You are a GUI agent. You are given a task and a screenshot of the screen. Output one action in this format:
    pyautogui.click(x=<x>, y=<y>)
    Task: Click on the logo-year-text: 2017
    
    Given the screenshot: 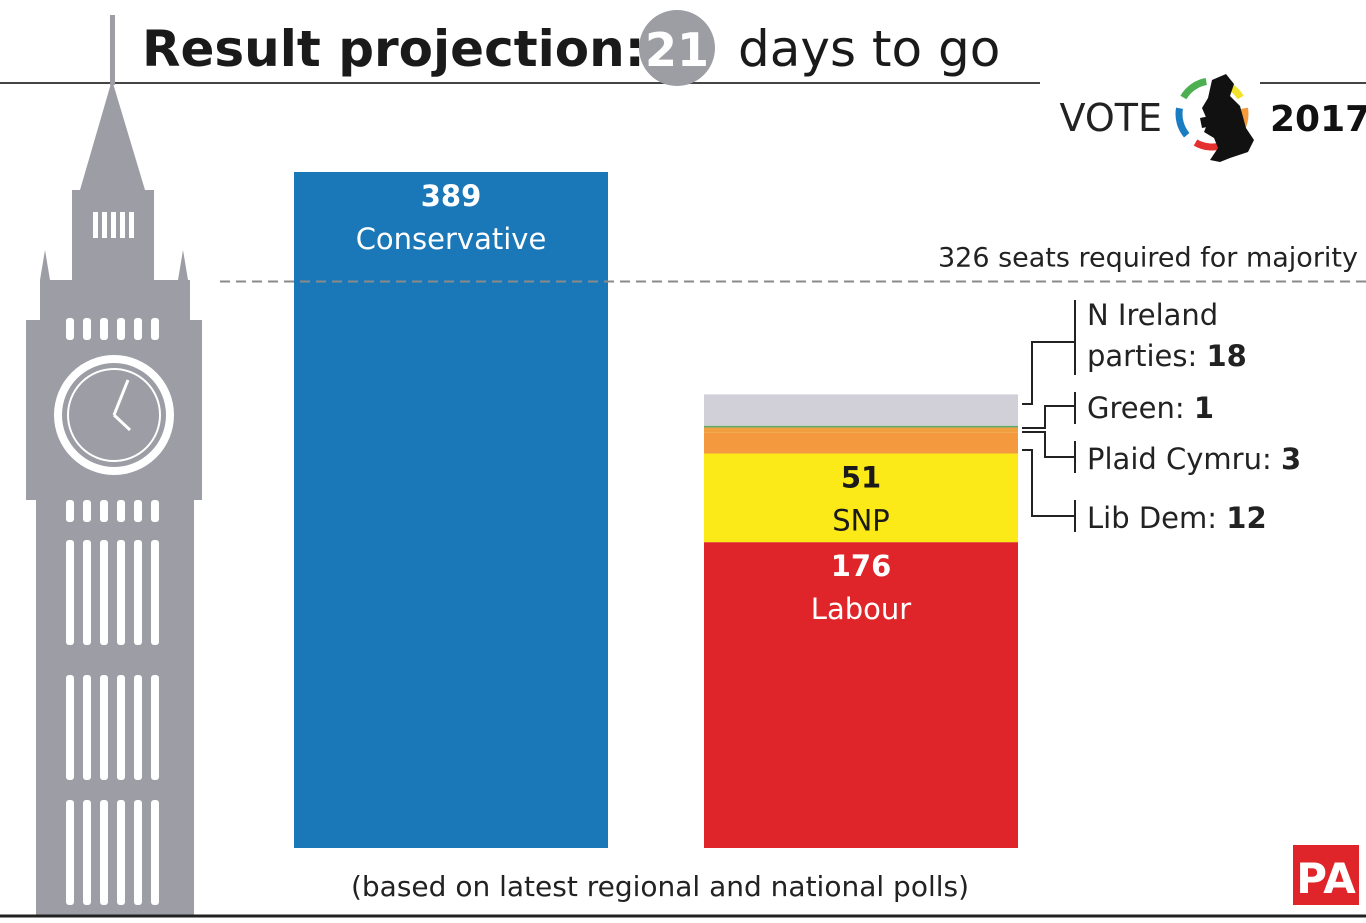 What is the action you would take?
    pyautogui.click(x=1318, y=119)
    